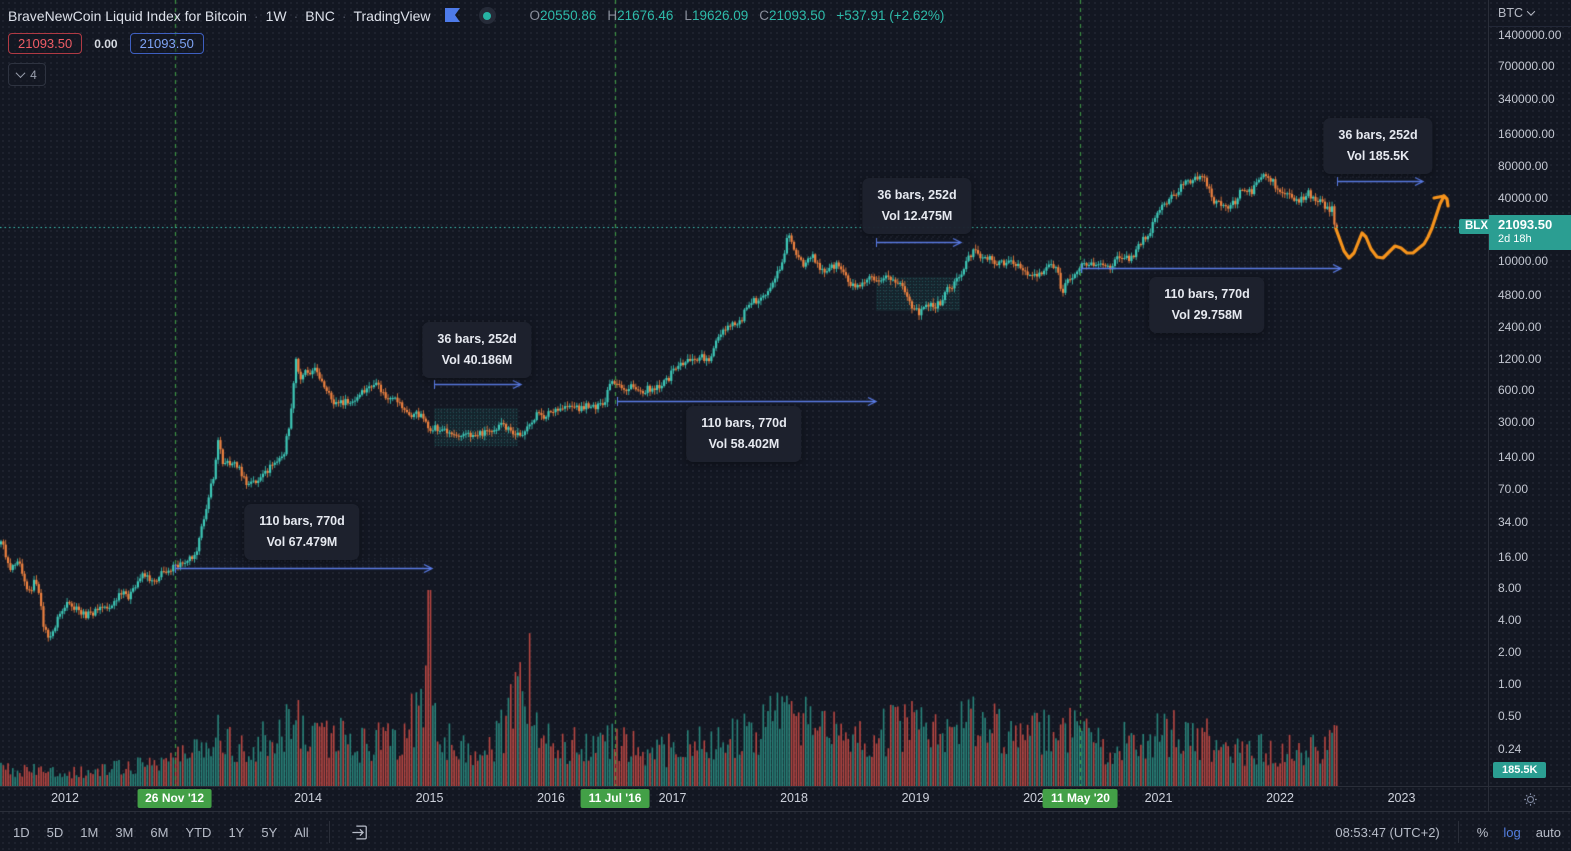 This screenshot has height=851, width=1571. I want to click on range-button-group: 1D 5D 1M 3M 6M YTD 1Y 5Y All, so click(184, 832).